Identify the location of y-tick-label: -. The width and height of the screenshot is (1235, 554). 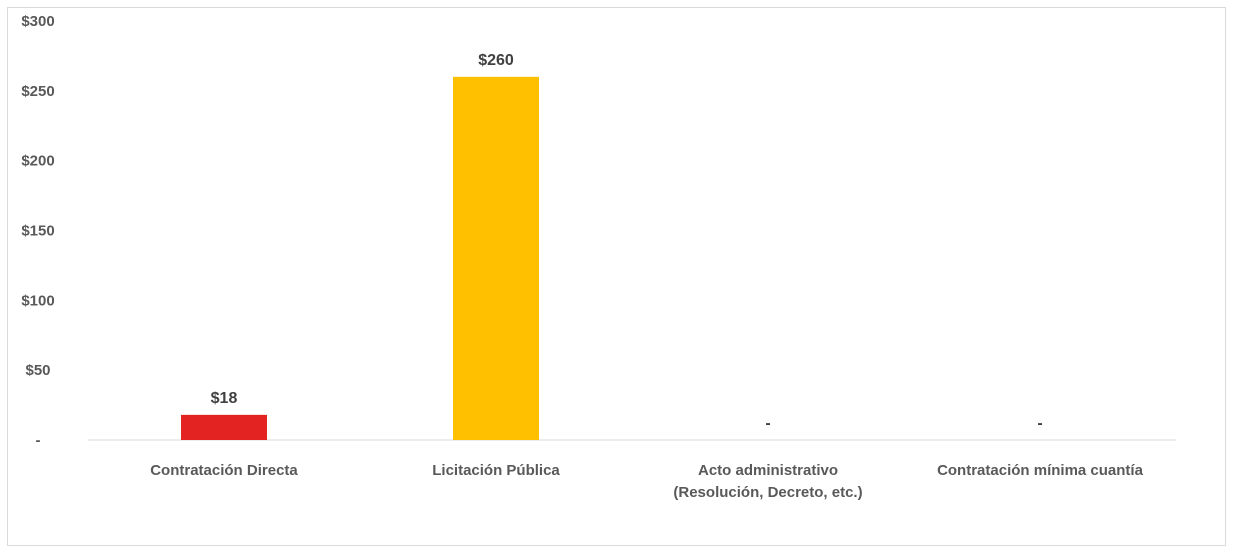
(38, 440).